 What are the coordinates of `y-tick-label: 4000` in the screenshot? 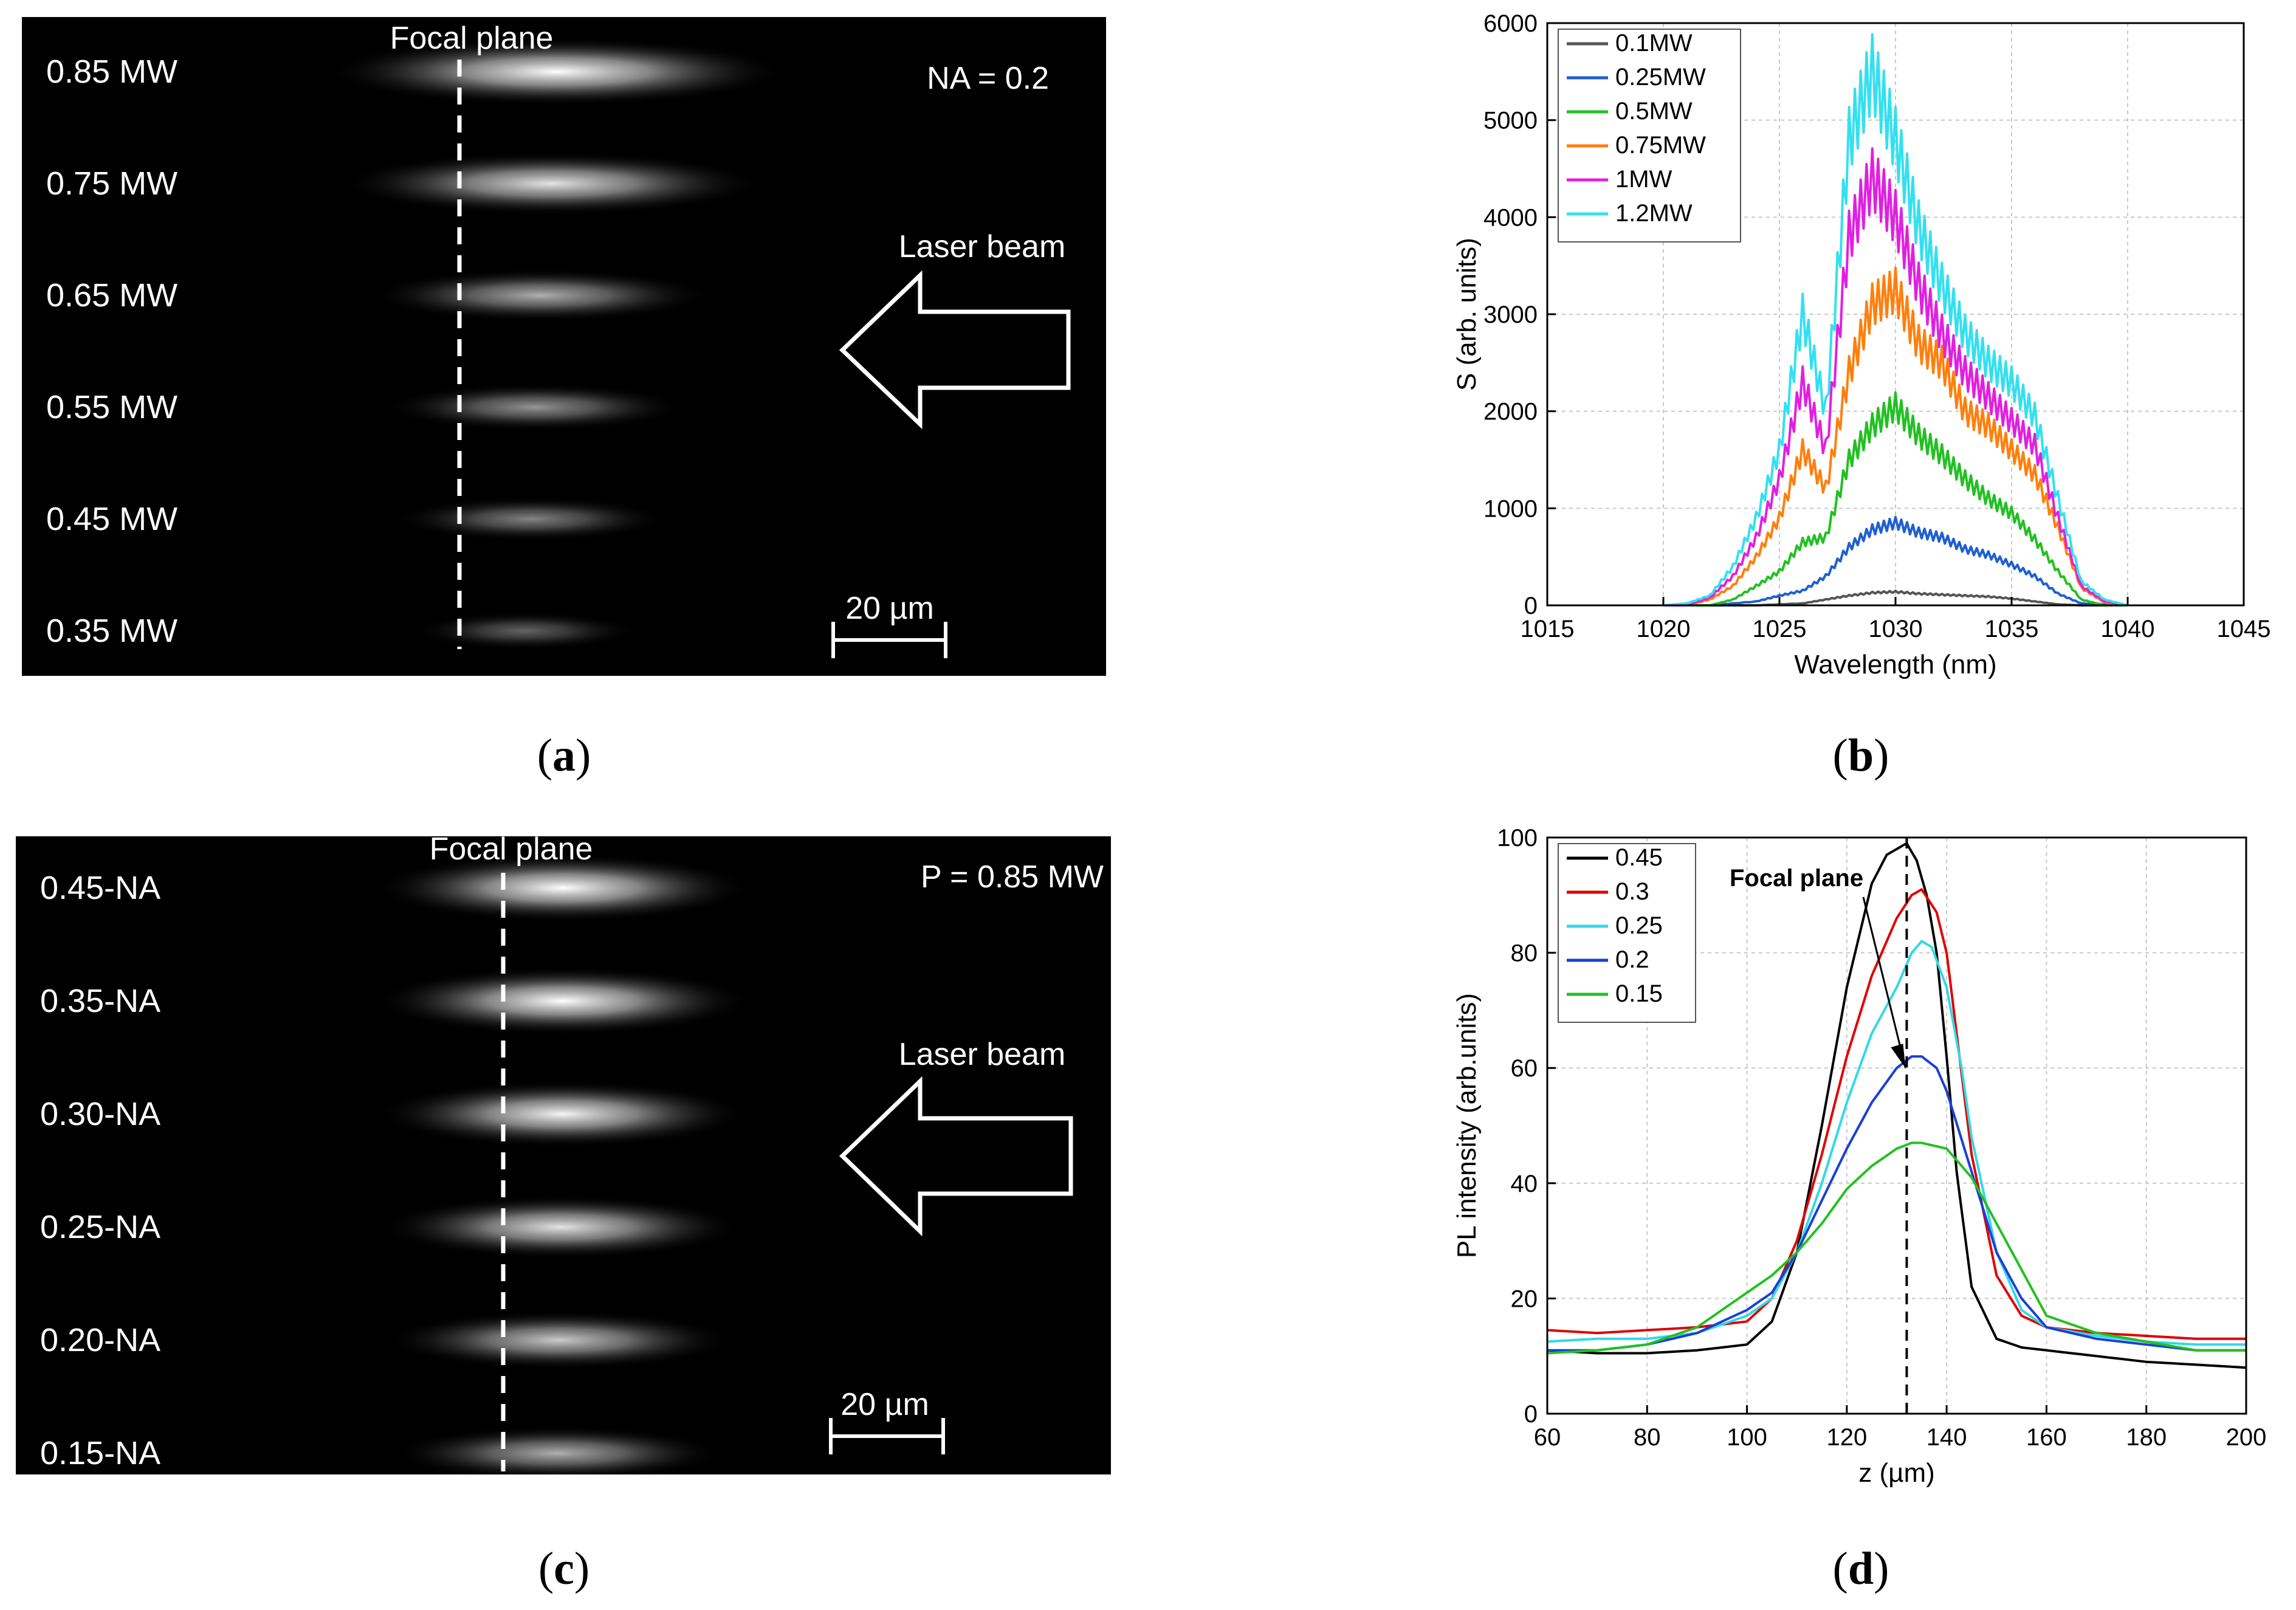 It's located at (1510, 217).